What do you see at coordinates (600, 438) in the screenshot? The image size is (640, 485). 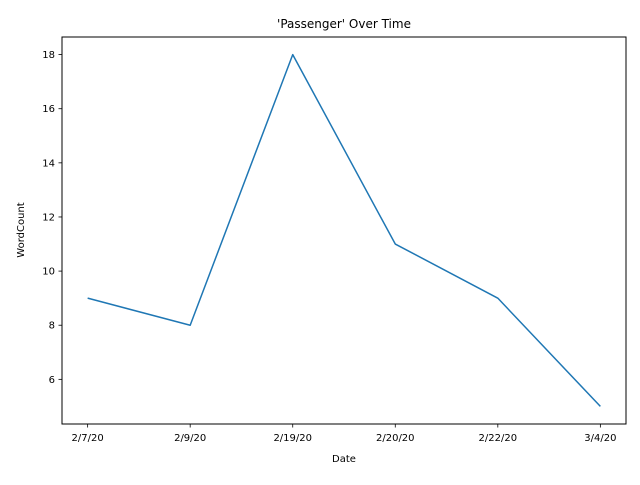 I see `x-tick-label: 3/4/20` at bounding box center [600, 438].